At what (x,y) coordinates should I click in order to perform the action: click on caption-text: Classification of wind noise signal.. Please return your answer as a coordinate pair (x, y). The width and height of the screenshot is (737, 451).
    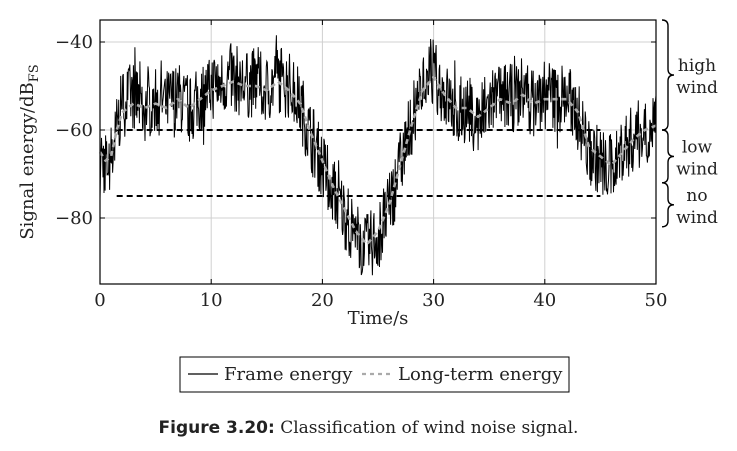
    Looking at the image, I should click on (429, 428).